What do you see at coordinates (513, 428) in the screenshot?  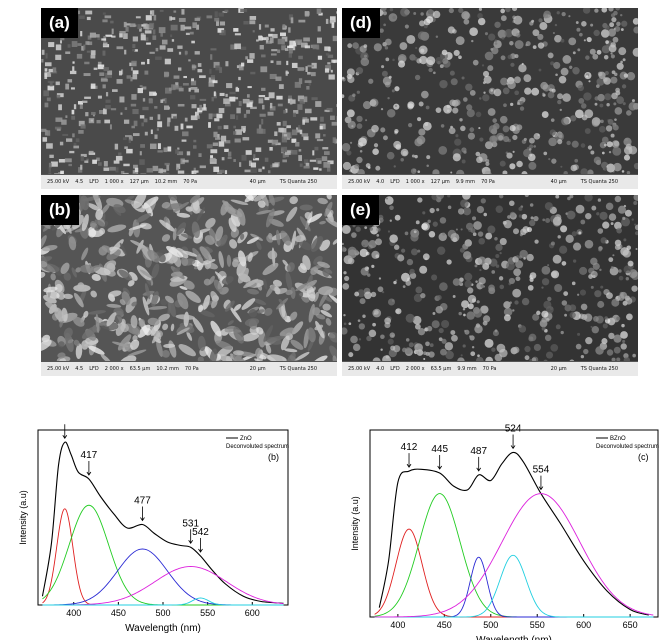 I see `peak-label: 524` at bounding box center [513, 428].